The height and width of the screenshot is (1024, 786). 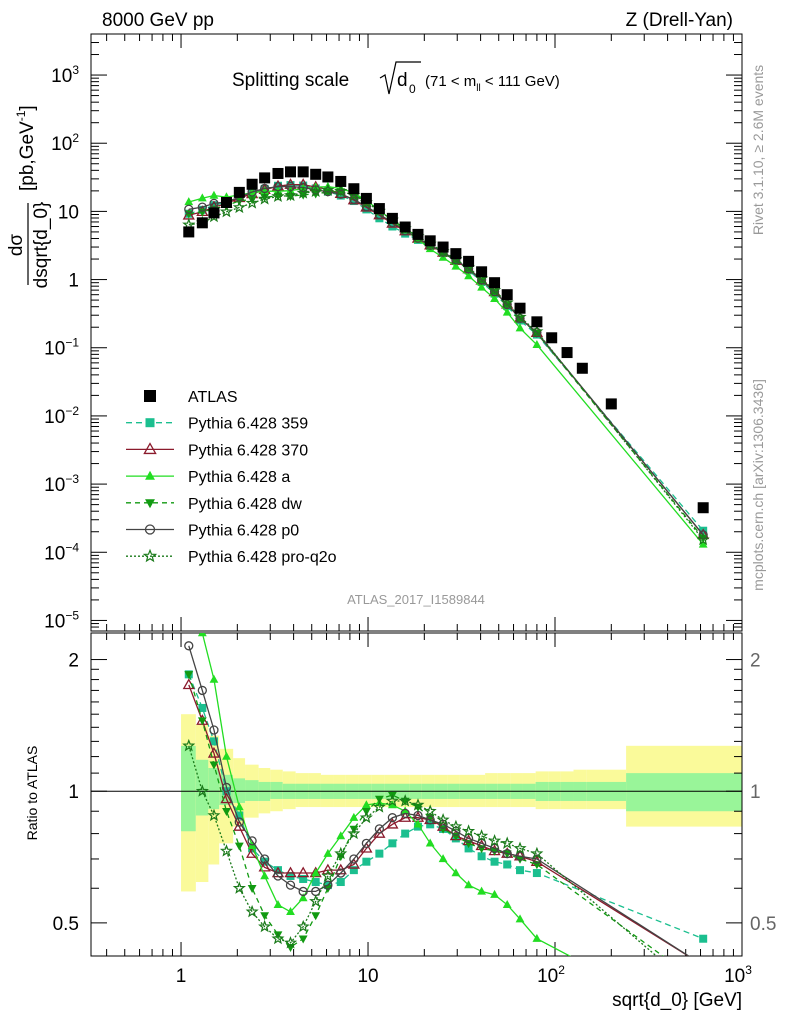 I want to click on y-units-main: [pb,GeV, so click(x=27, y=156).